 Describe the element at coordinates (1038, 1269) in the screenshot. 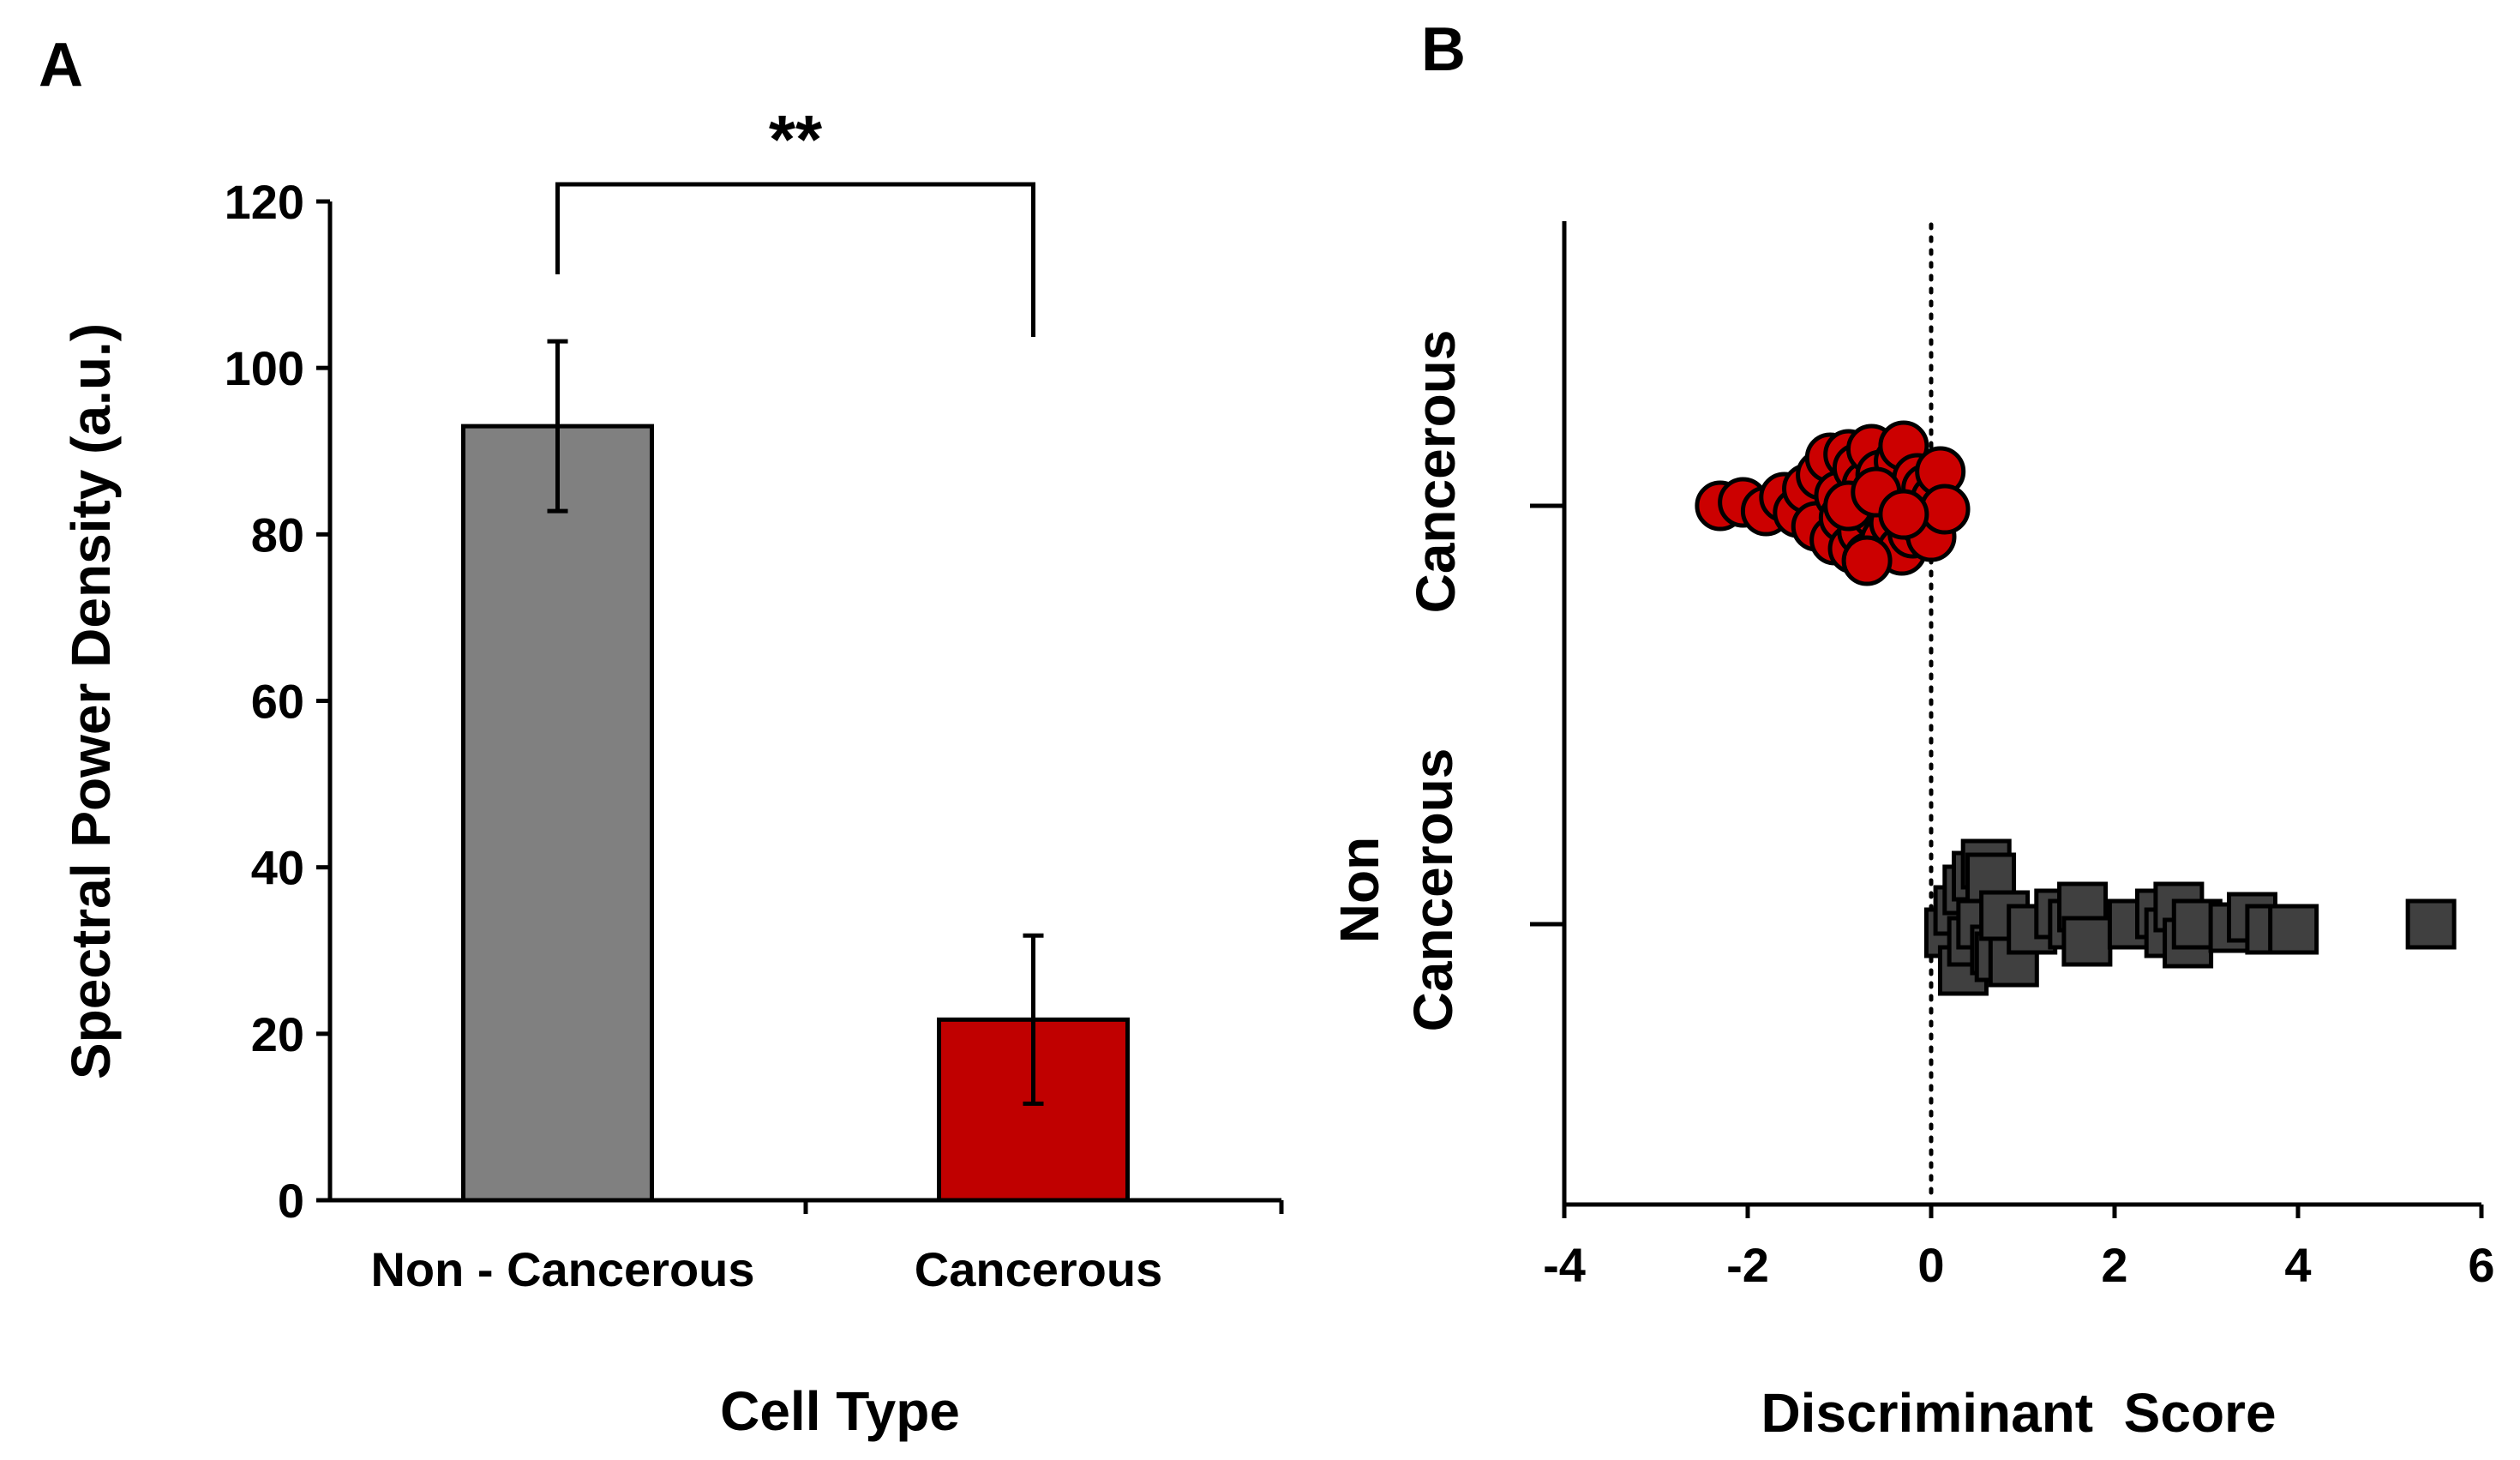

I see `x-tick-label: Cancerous` at that location.